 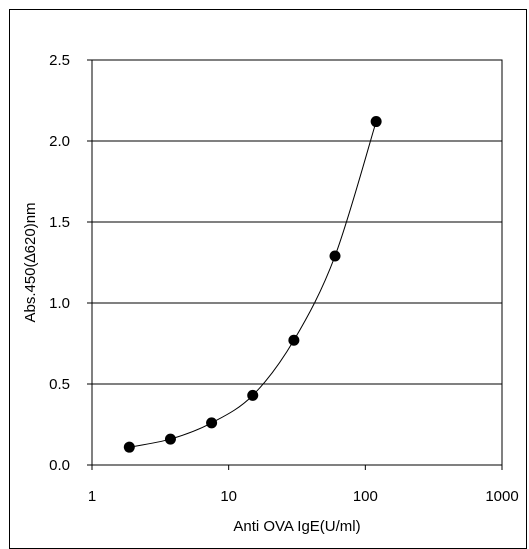 I want to click on y-tick-label: 0.5, so click(x=59, y=384).